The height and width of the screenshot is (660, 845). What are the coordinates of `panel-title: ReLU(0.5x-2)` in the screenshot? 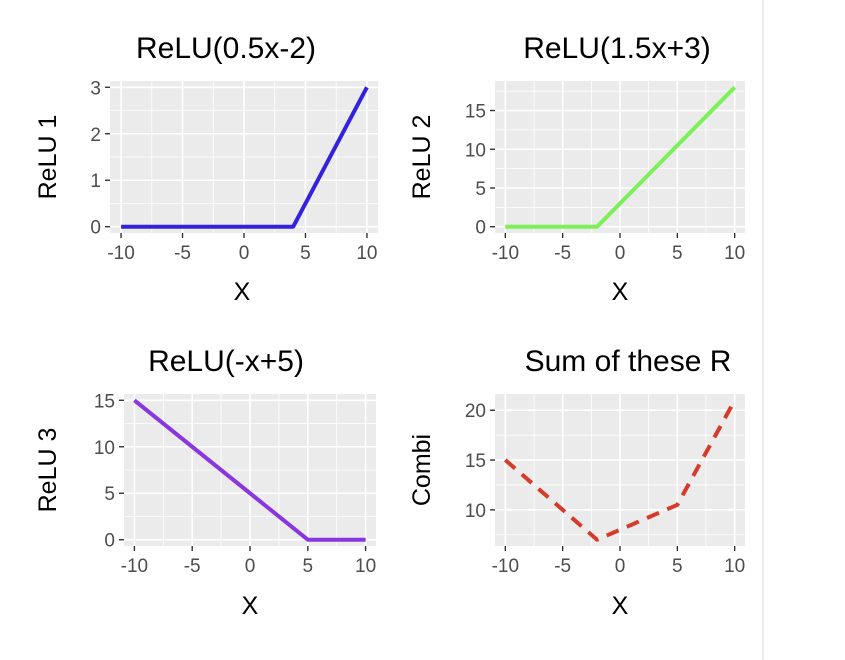 It's located at (226, 48).